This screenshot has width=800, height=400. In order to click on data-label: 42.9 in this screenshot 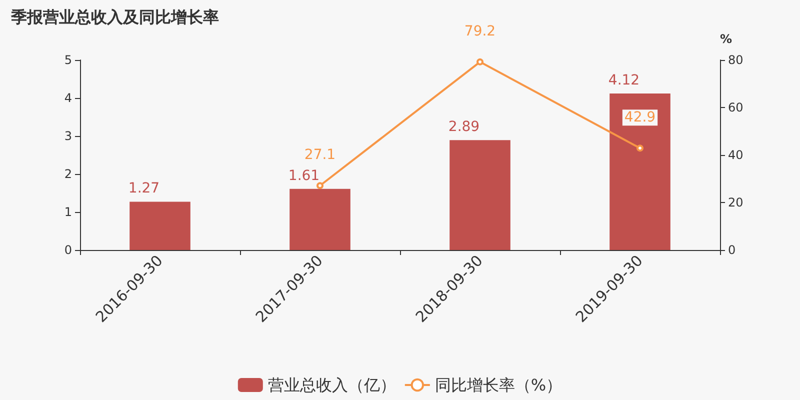, I will do `click(640, 118)`.